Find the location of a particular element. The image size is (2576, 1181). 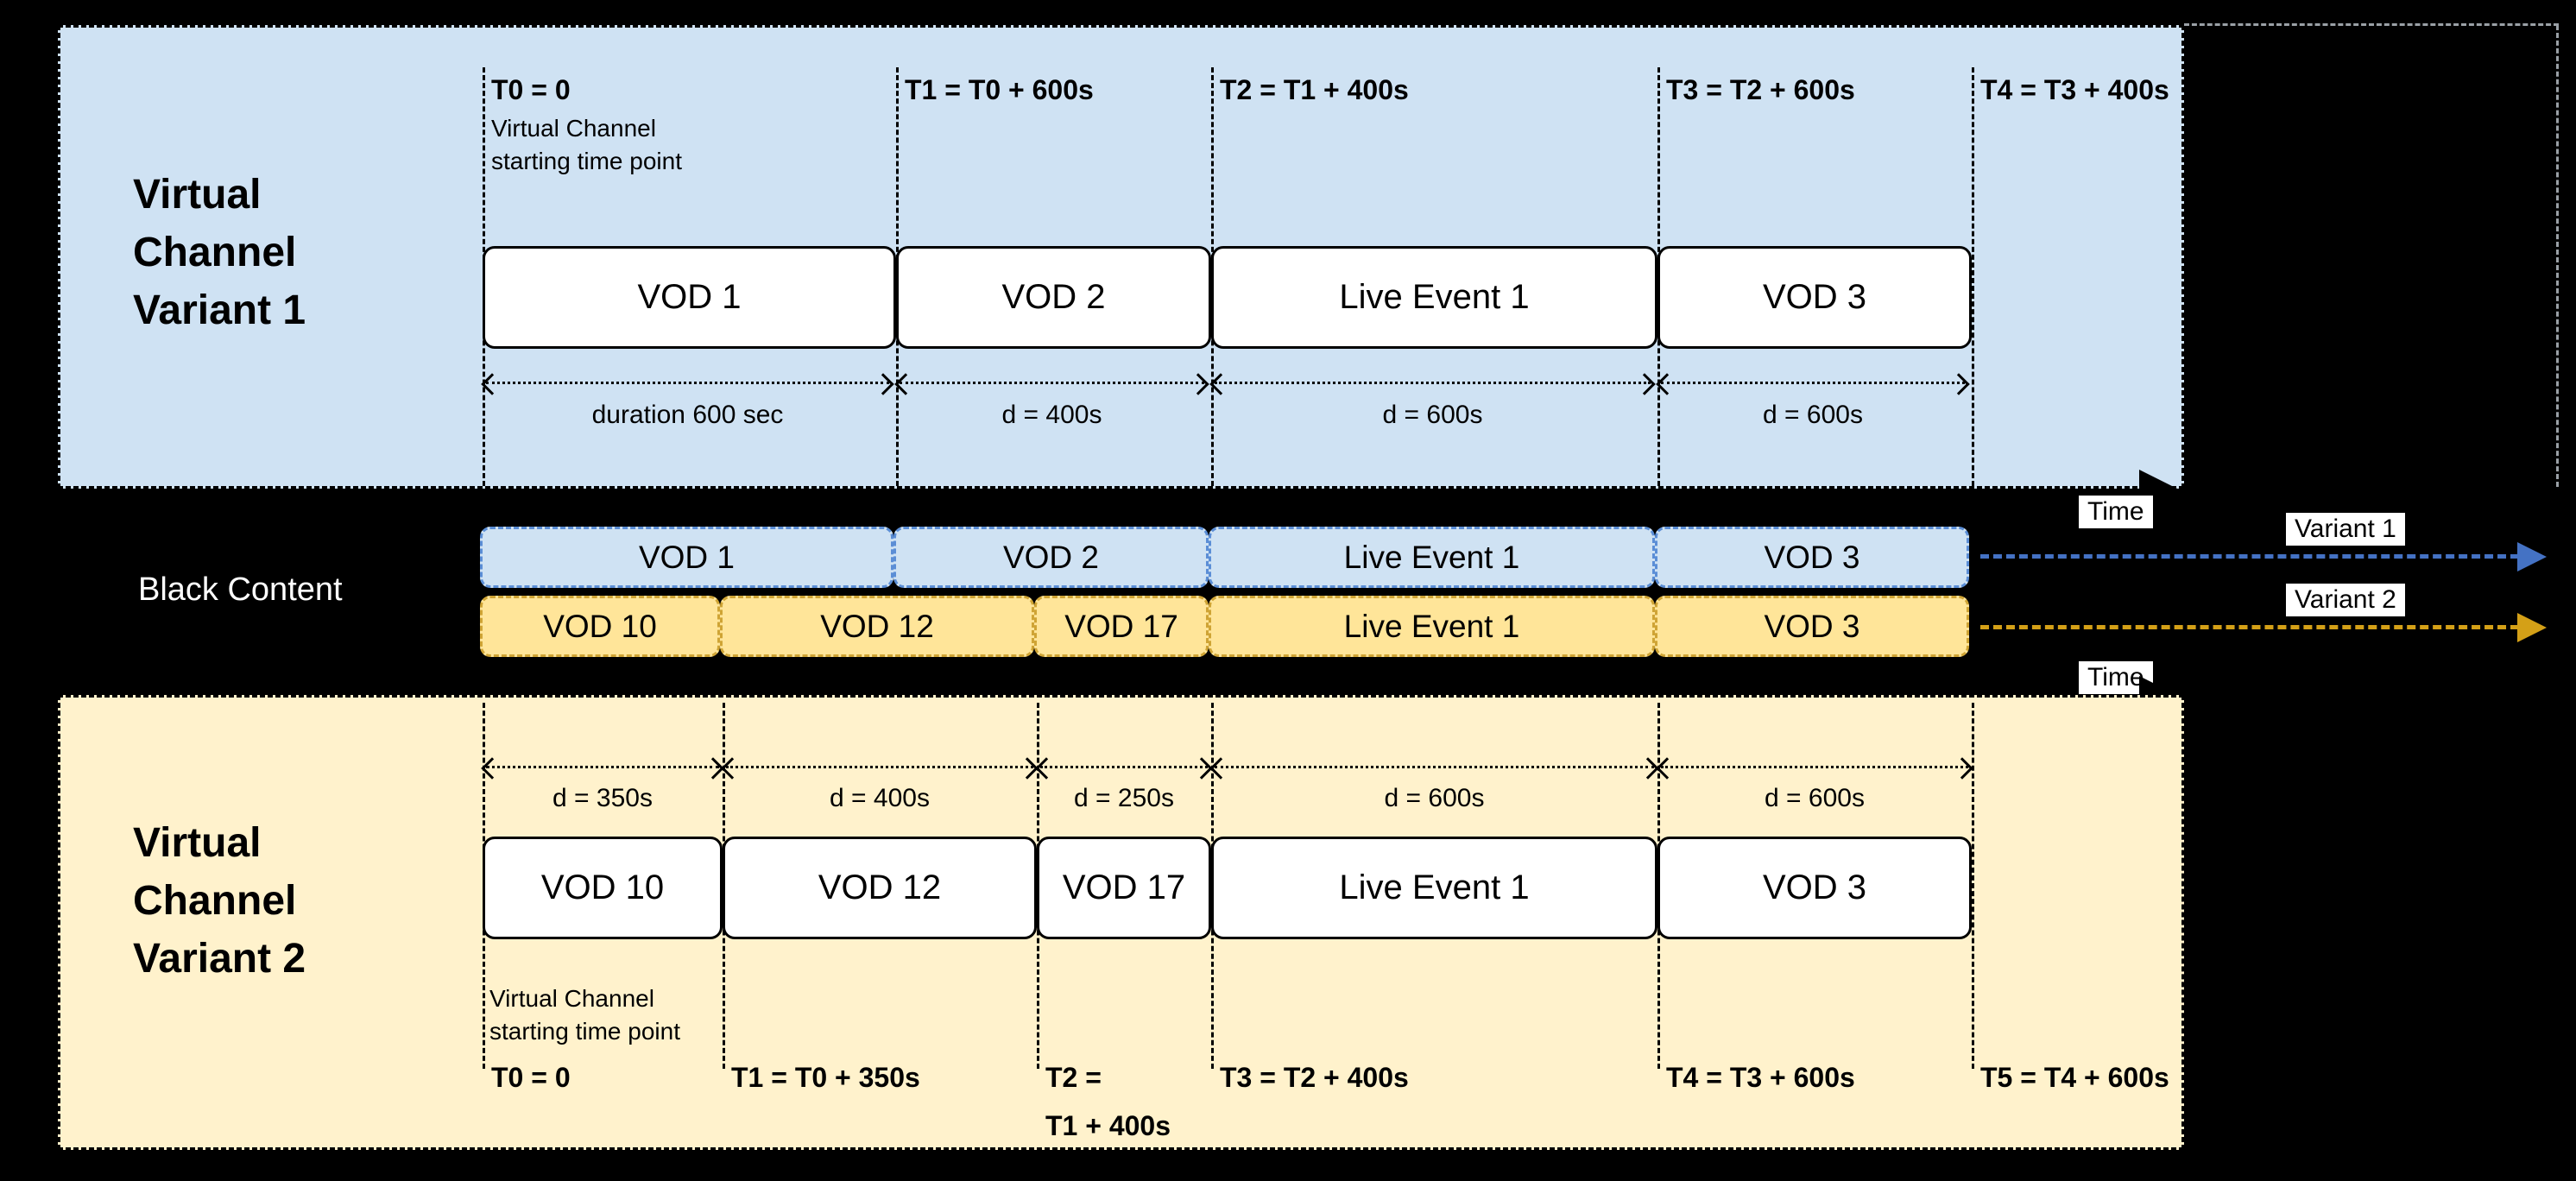

variant2-box-vod3: VOD 3 is located at coordinates (1814, 888).